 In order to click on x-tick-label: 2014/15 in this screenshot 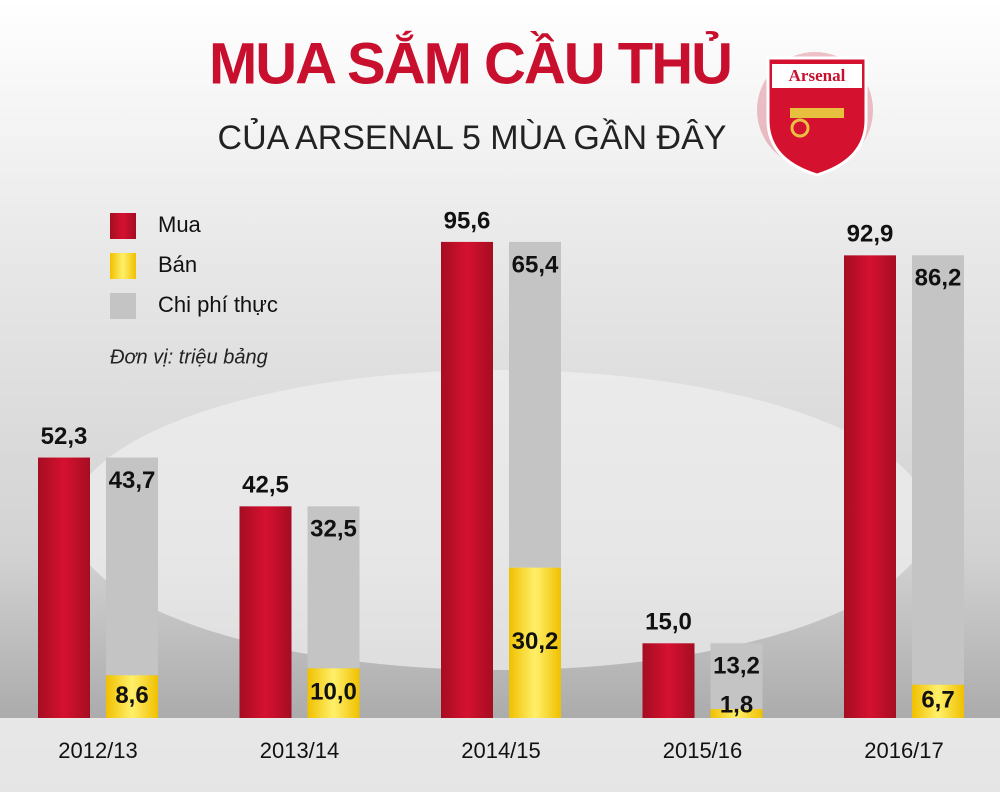, I will do `click(501, 750)`.